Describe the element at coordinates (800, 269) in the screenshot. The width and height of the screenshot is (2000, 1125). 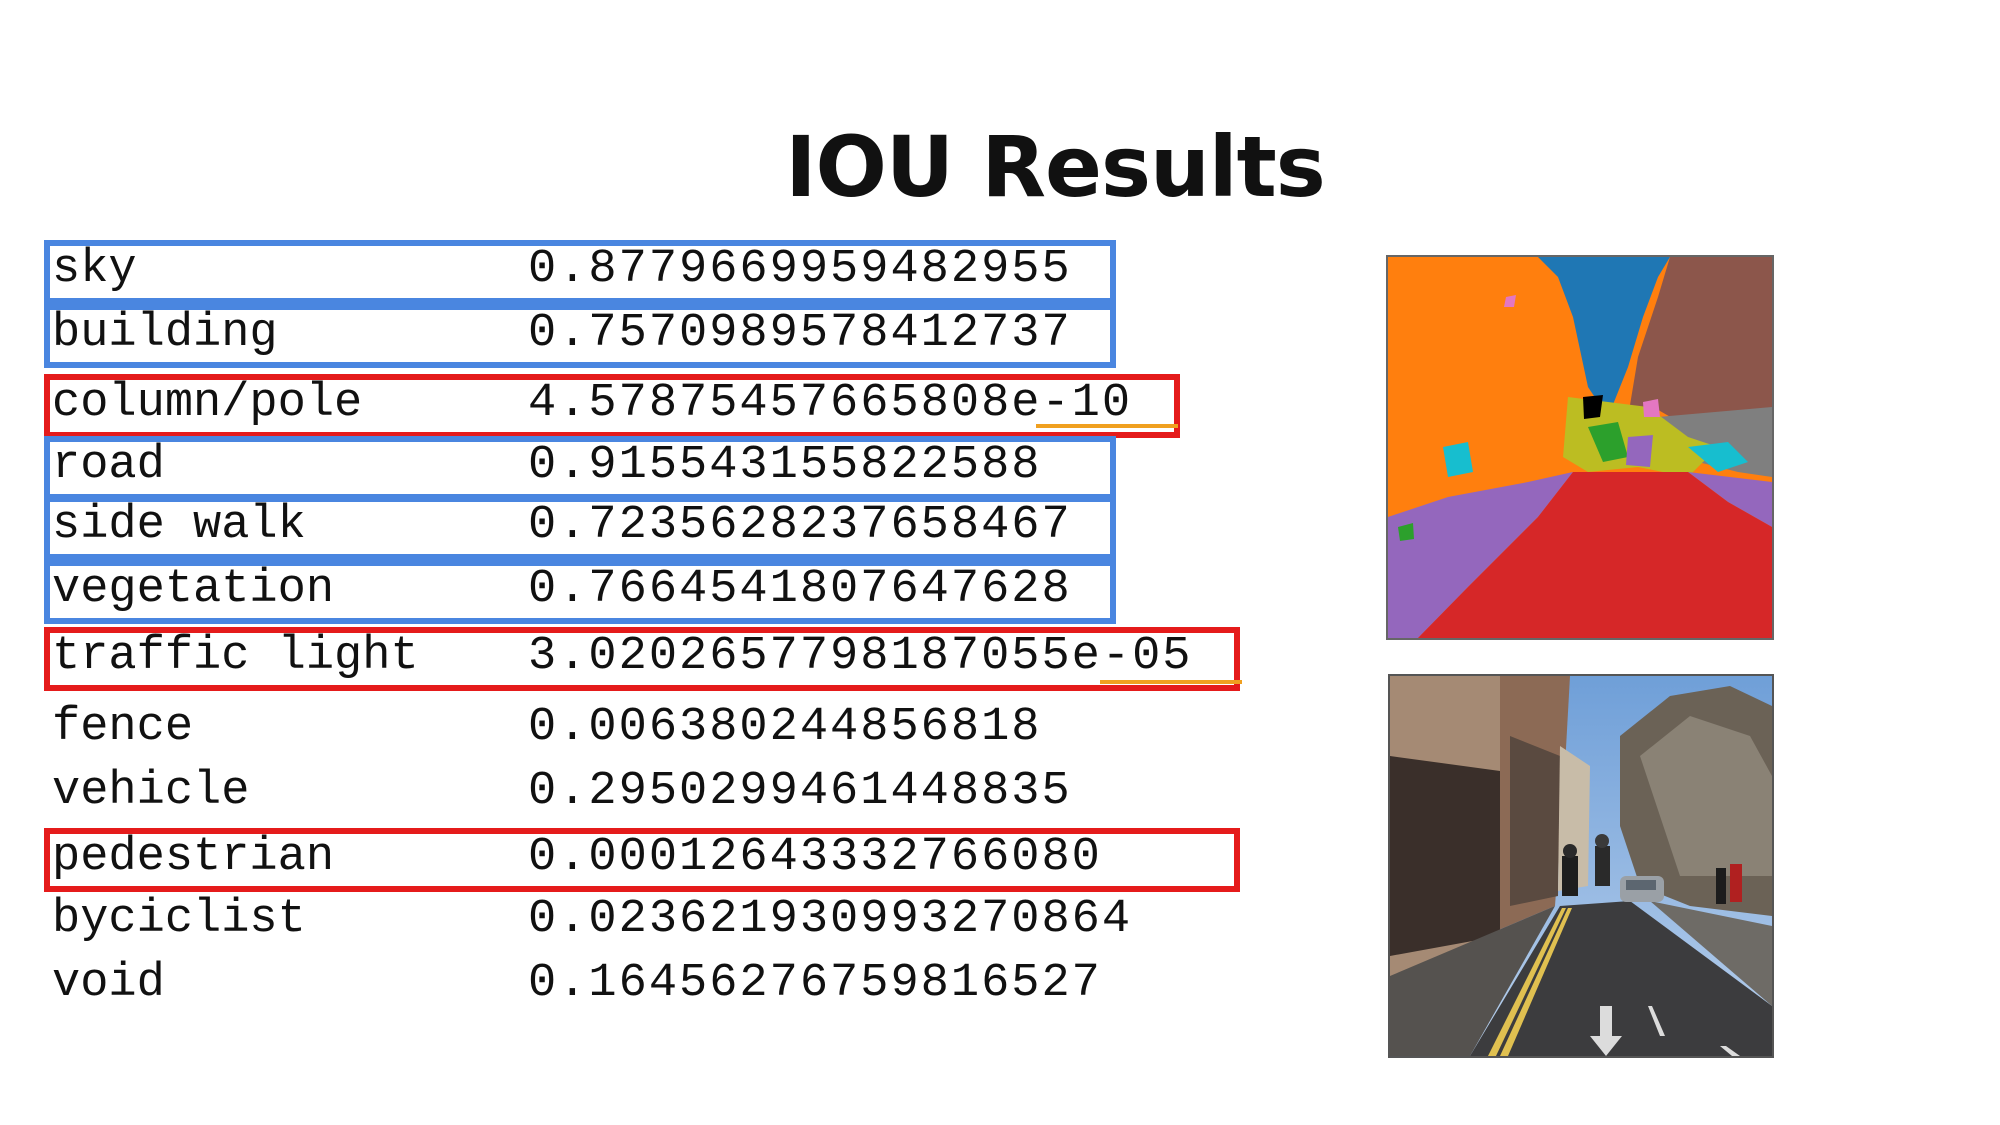
I see `row-value: 0.8779669959482955` at that location.